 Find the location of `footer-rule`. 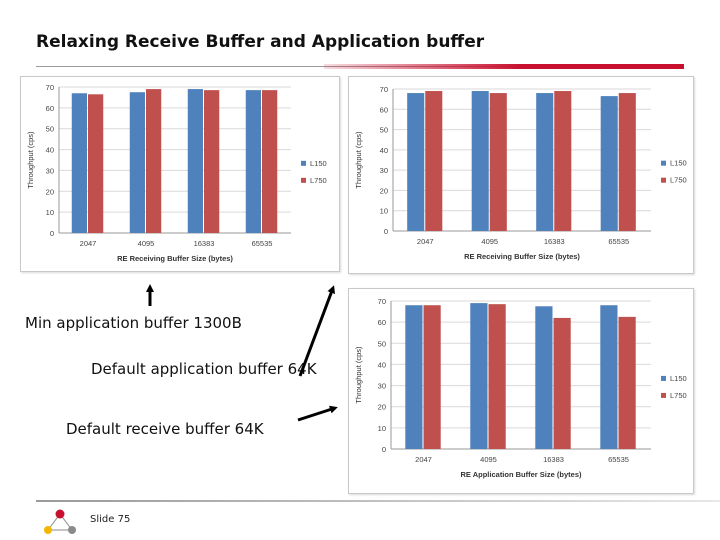

footer-rule is located at coordinates (378, 501).